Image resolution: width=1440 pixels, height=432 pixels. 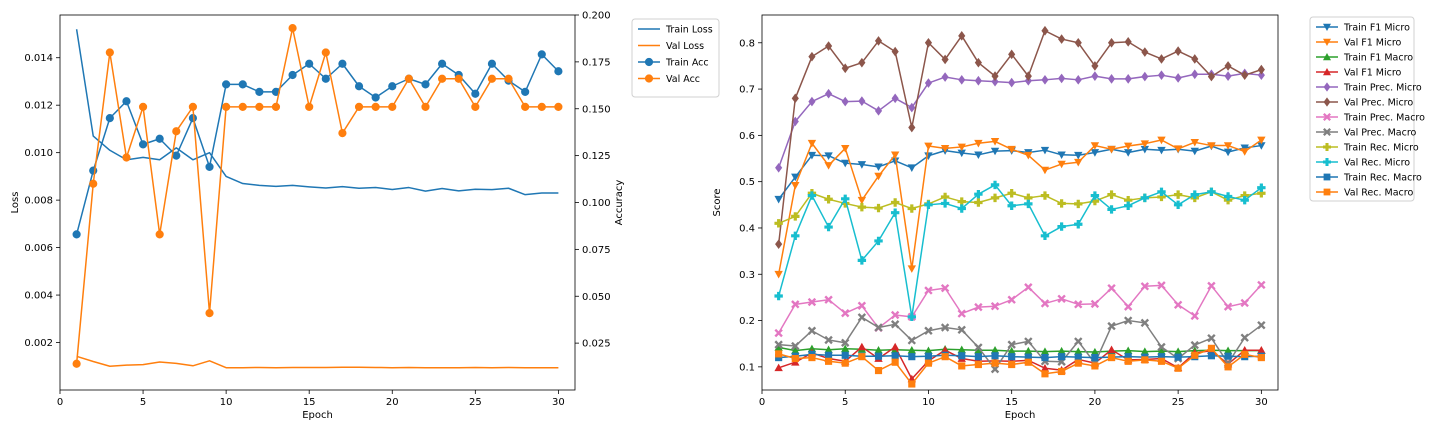 I want to click on y-tick-label: 0.1, so click(x=747, y=367).